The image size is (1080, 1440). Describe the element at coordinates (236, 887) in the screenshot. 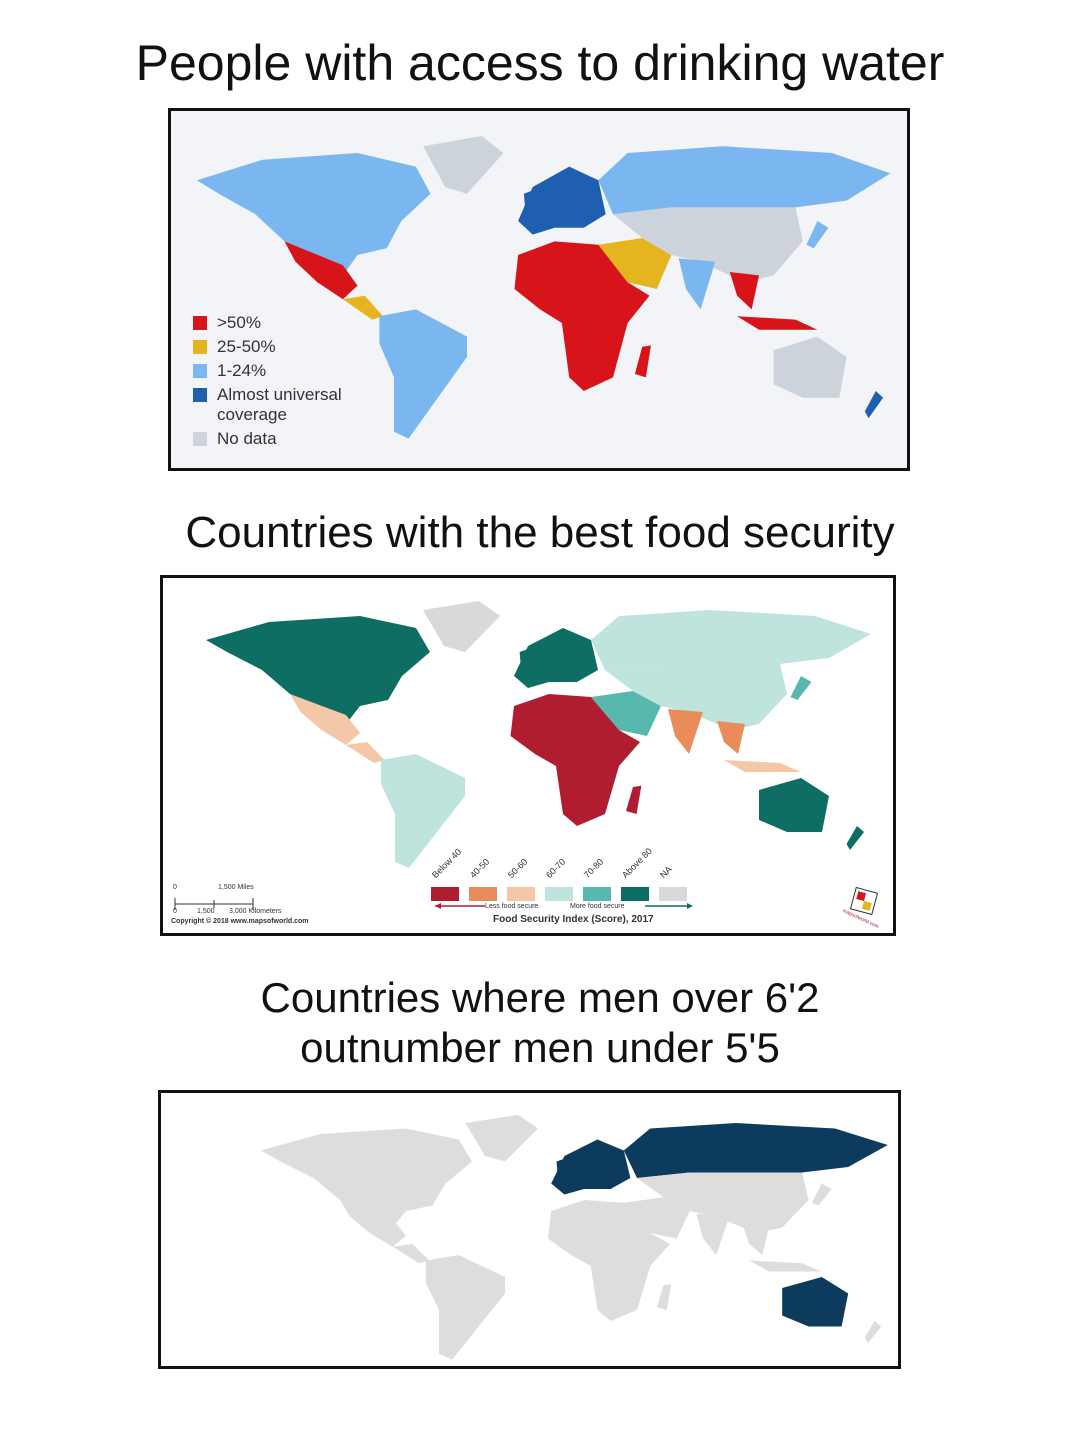

I see `scale-label: 1,500 Miles` at that location.